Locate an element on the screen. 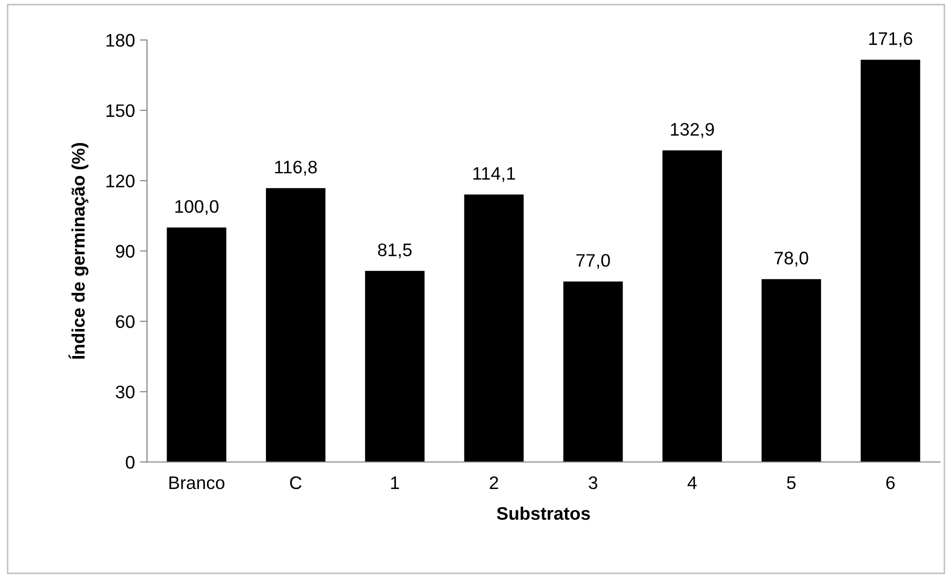  data-label: 132,9 is located at coordinates (692, 130).